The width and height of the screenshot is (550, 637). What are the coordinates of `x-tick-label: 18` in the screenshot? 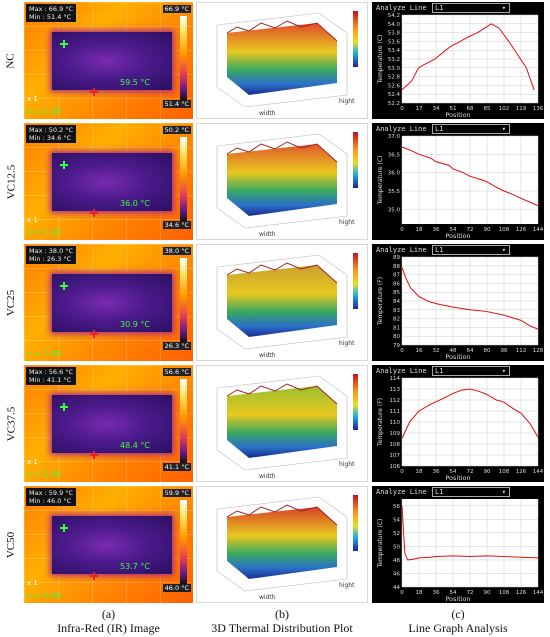 It's located at (419, 593).